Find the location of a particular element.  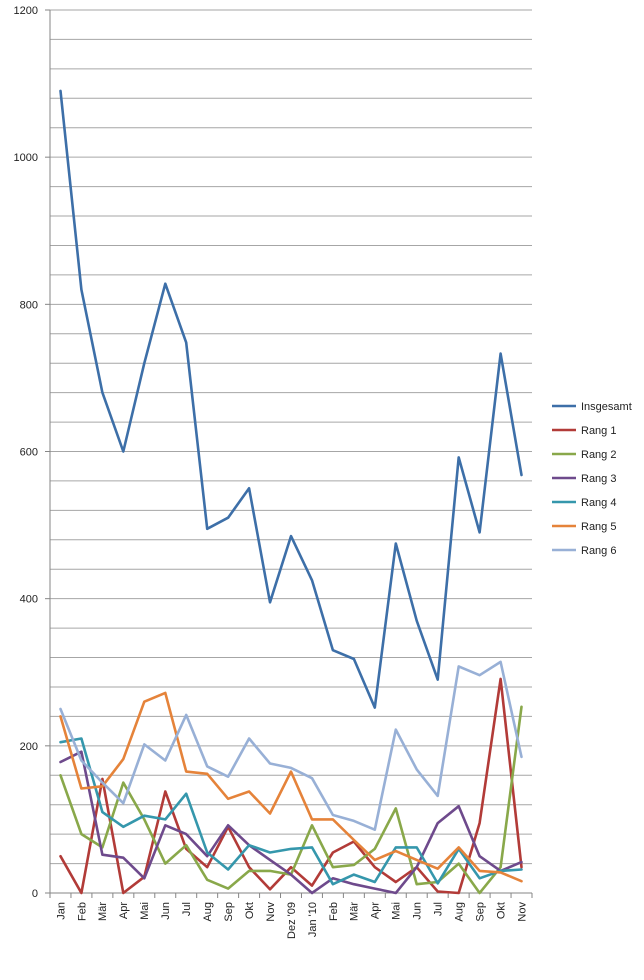

legend-label: Rang 2 is located at coordinates (598, 455).